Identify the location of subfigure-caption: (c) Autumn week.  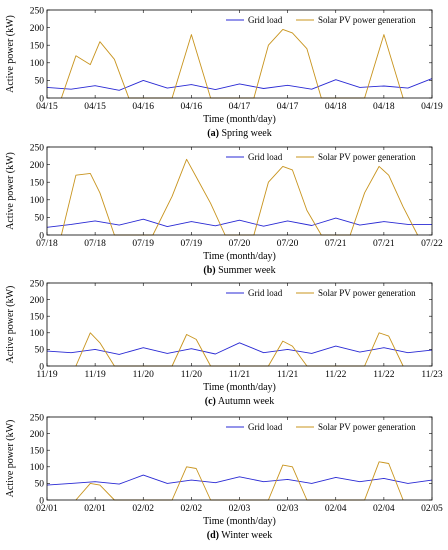
(239, 401).